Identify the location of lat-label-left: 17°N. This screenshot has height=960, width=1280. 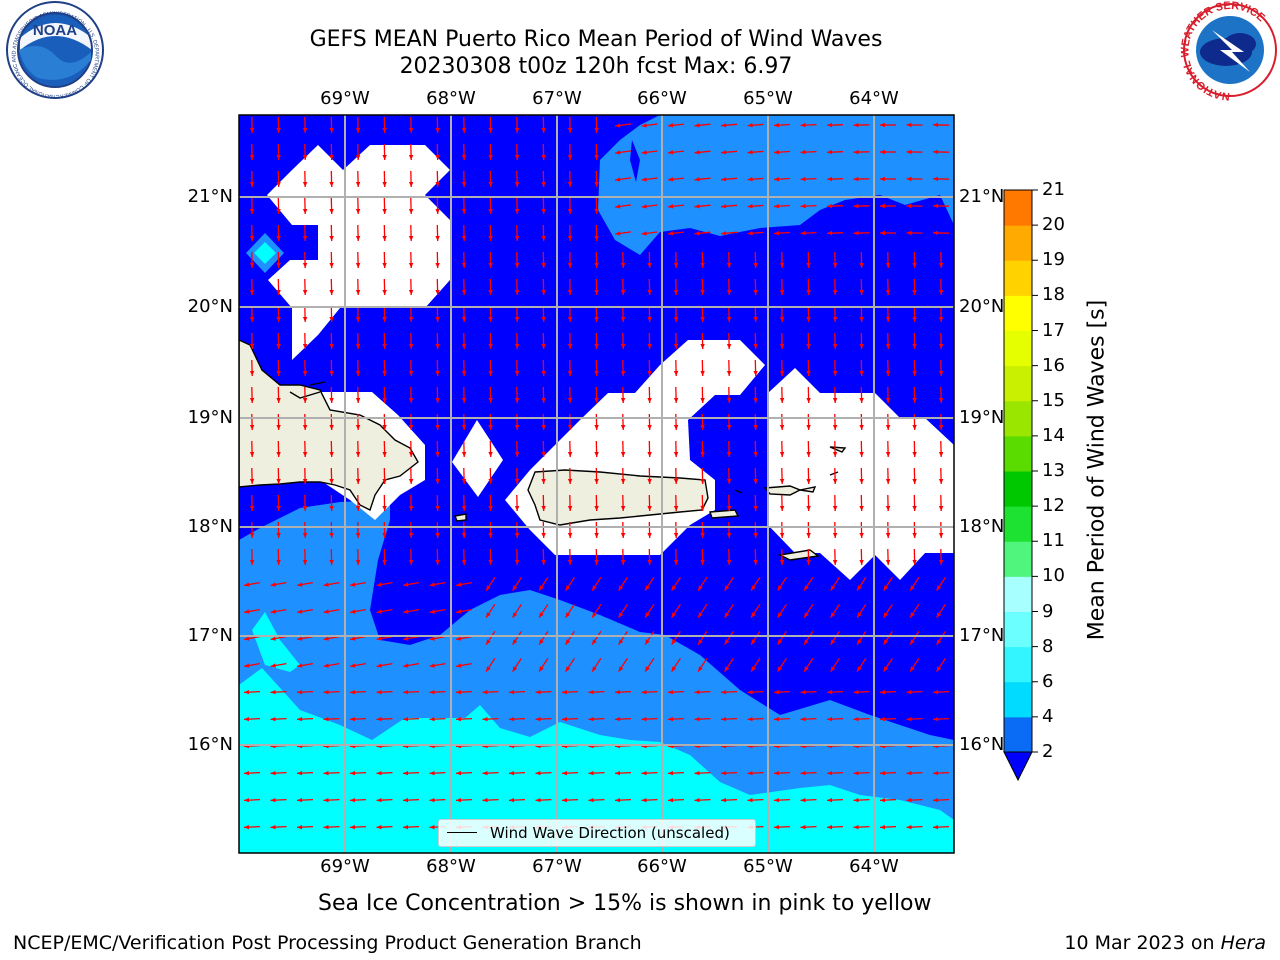
(210, 635).